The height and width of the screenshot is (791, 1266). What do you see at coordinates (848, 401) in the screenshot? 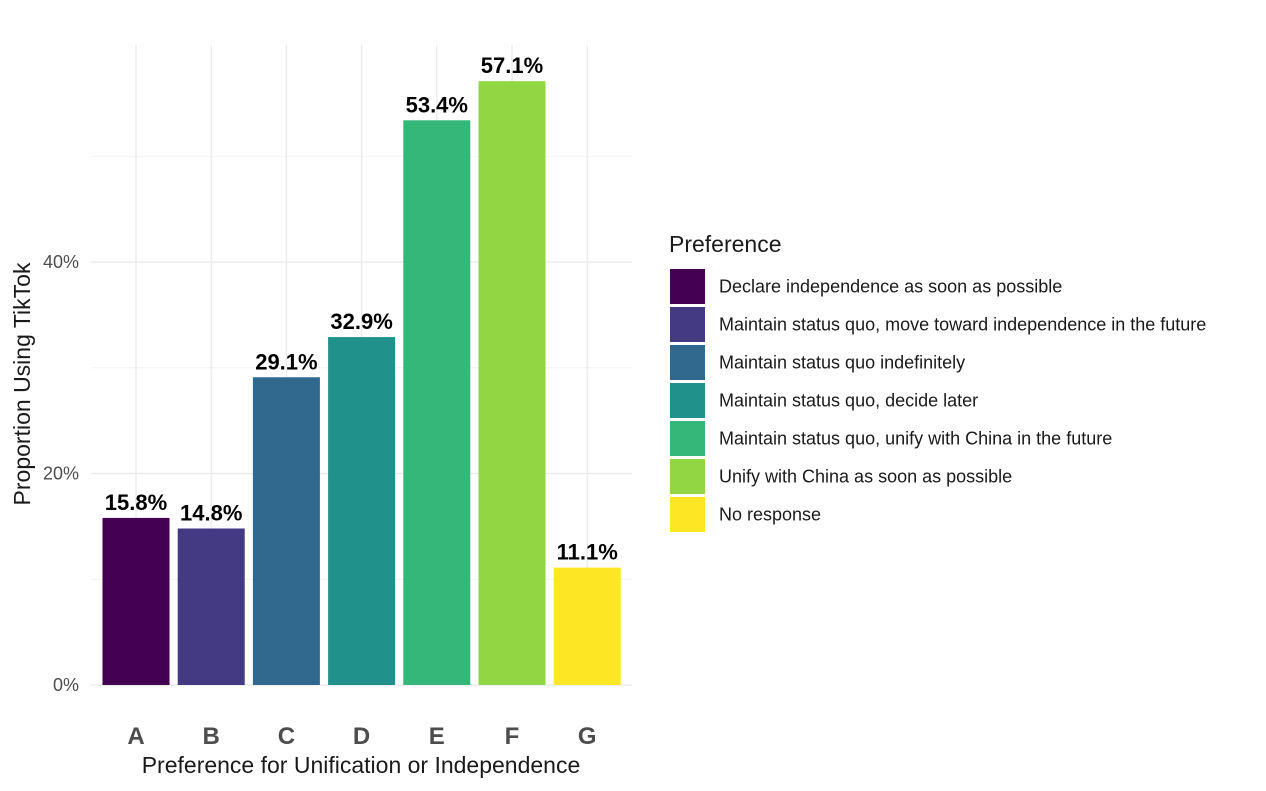
I see `legend-label: Maintain status quo, decide later` at bounding box center [848, 401].